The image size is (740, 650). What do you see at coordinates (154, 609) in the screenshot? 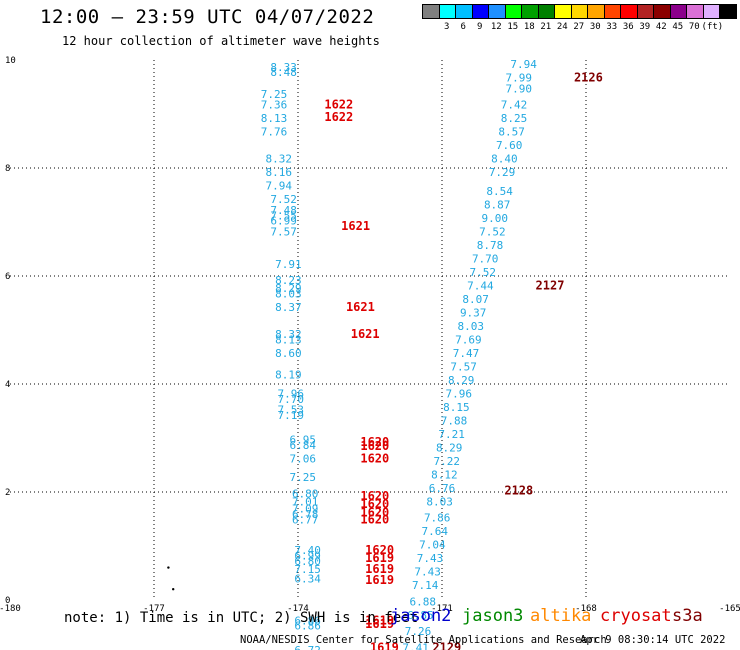
I see `x-tick-label: -177` at bounding box center [154, 609].